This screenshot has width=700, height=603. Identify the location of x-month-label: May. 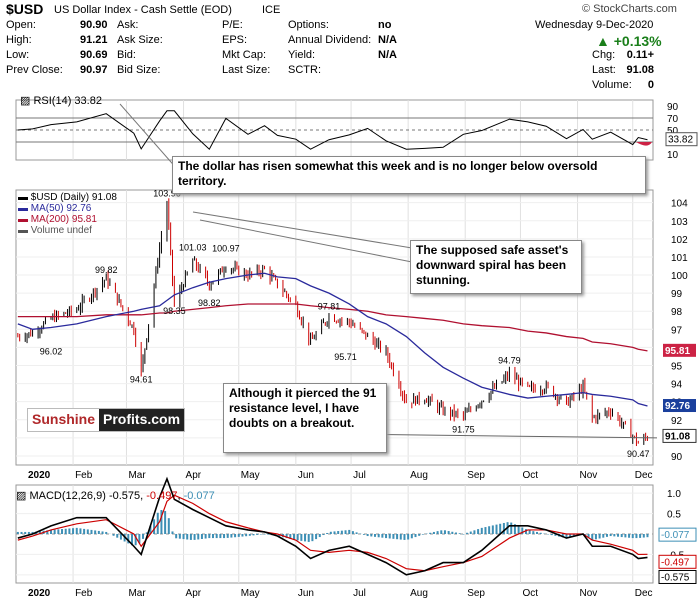
(250, 593).